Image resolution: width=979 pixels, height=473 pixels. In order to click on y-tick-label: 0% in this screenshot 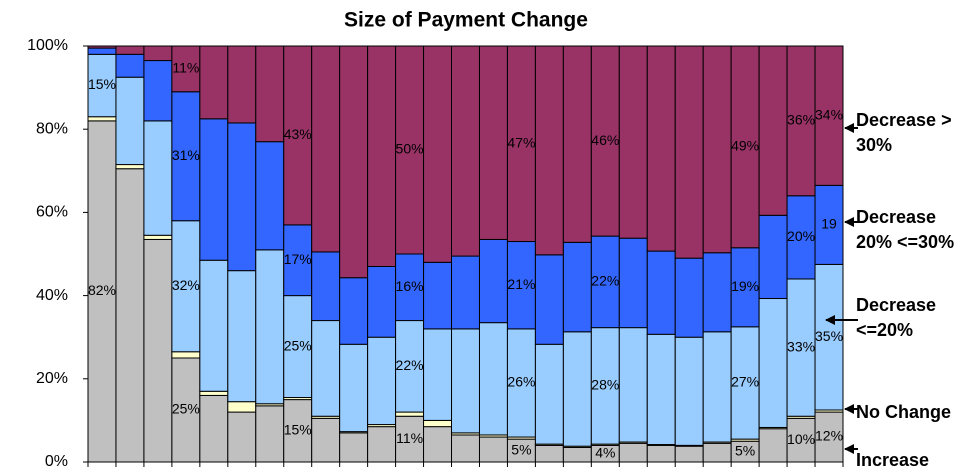, I will do `click(56, 461)`.